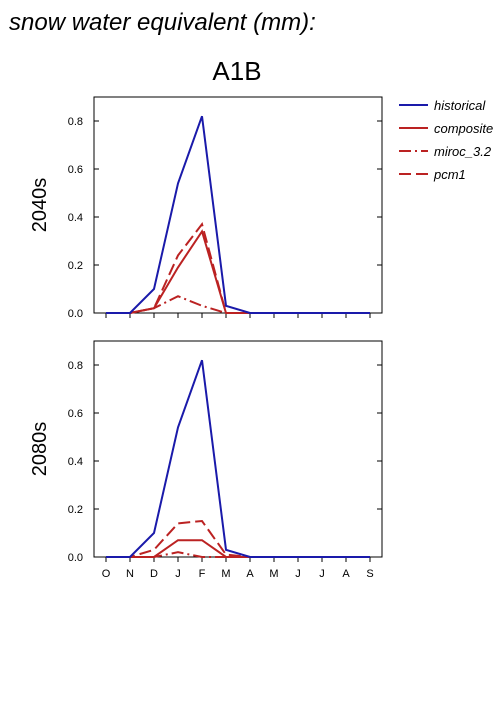 The image size is (501, 709). What do you see at coordinates (130, 574) in the screenshot?
I see `x-tick-label: N` at bounding box center [130, 574].